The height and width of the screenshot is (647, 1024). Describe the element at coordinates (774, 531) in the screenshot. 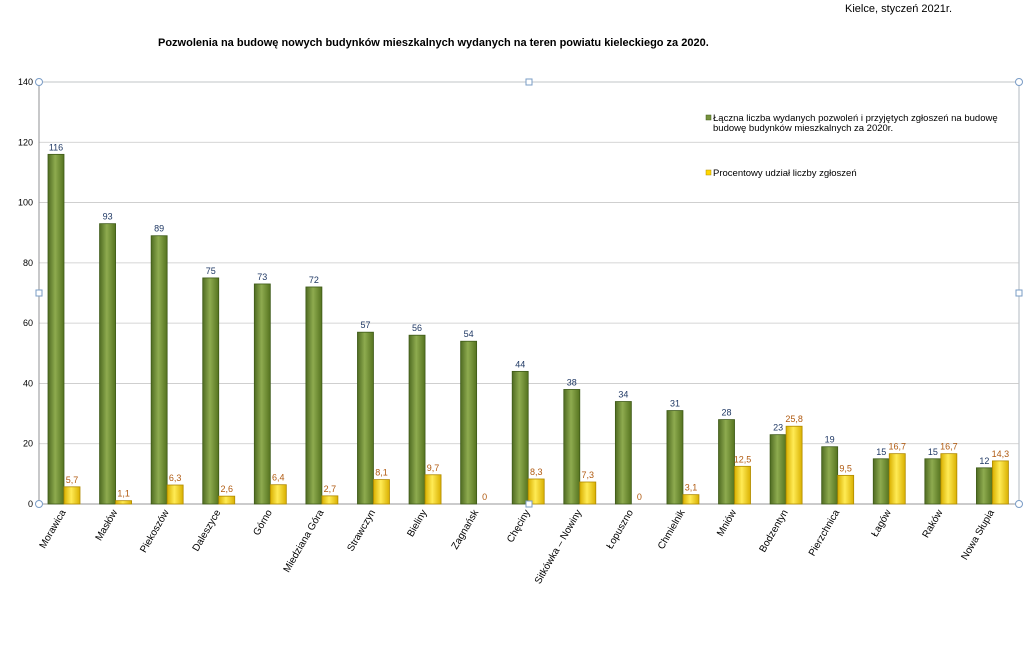

I see `category-label: Bodzentyn` at that location.